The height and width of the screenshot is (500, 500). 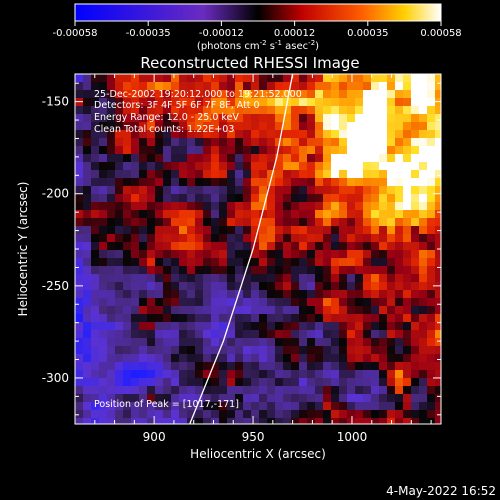 What do you see at coordinates (55, 102) in the screenshot?
I see `y-tick-label: -150` at bounding box center [55, 102].